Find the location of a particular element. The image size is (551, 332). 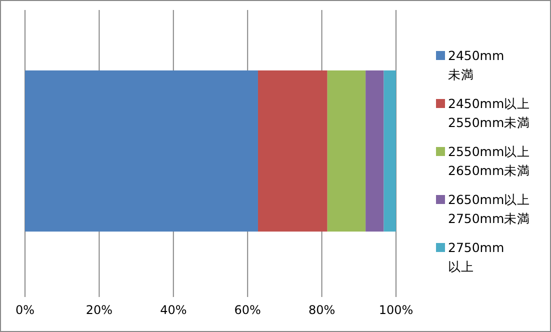

x-tick-label: 60% is located at coordinates (247, 310).